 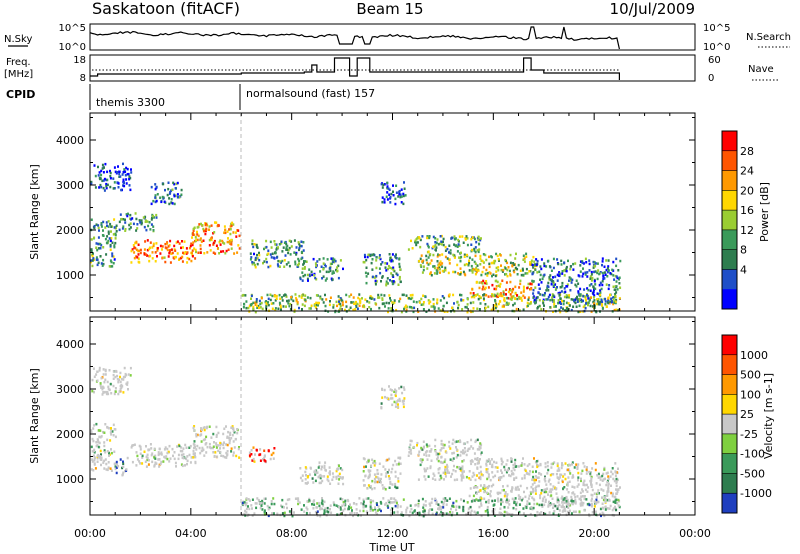 What do you see at coordinates (716, 47) in the screenshot?
I see `nsearch-tick-bottom: 10^0` at bounding box center [716, 47].